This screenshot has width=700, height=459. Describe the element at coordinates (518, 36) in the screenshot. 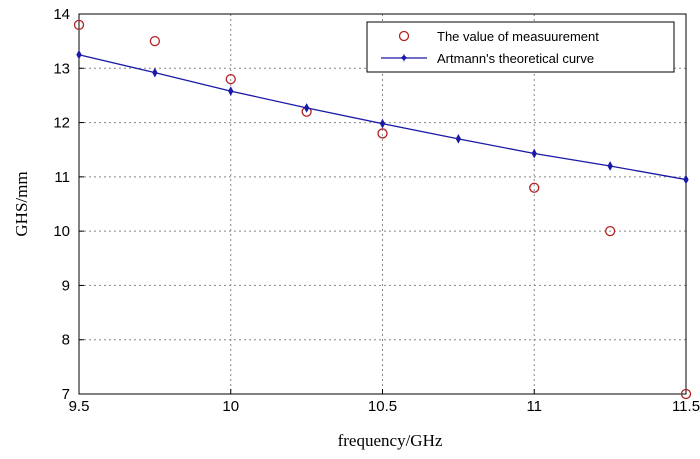

I see `legend-label-measurement: The value of measuurement` at that location.